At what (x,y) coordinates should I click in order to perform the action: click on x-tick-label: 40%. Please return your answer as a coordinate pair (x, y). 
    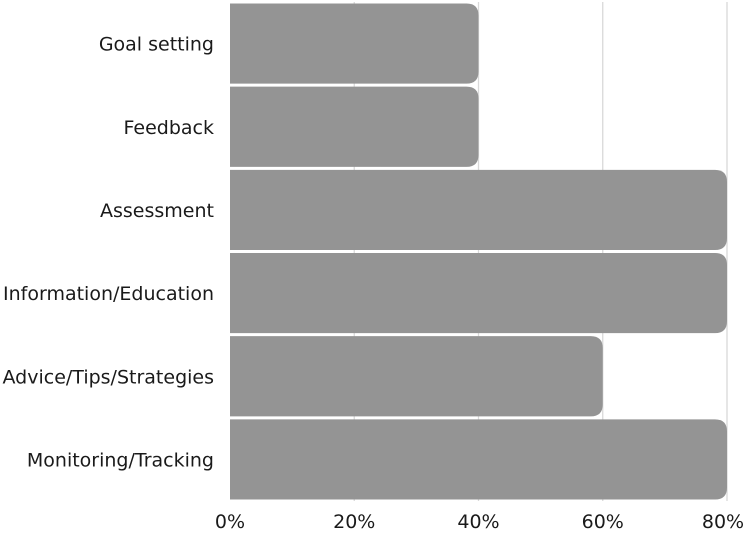
    Looking at the image, I should click on (478, 522).